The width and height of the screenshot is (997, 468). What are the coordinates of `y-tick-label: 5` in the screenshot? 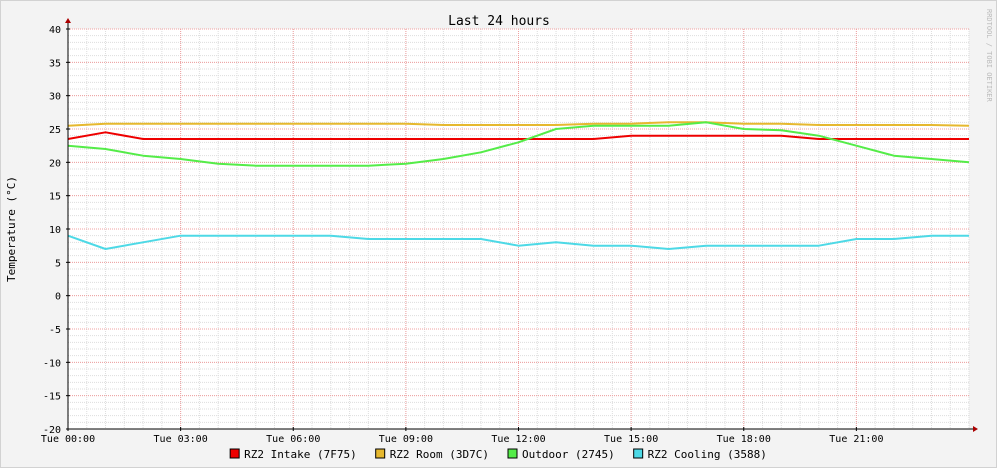 It's located at (58, 263).